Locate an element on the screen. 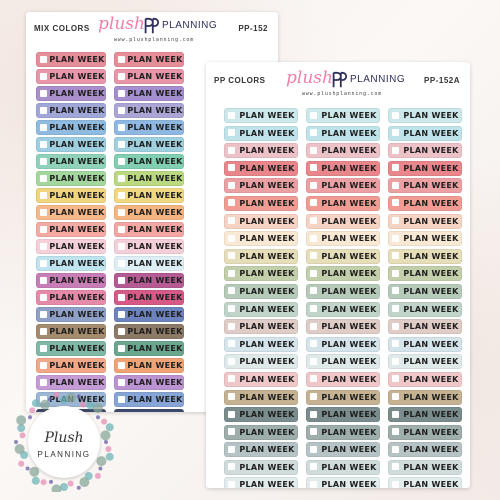 The height and width of the screenshot is (500, 500). plush-planning-badge: Plush PLANNING is located at coordinates (64, 442).